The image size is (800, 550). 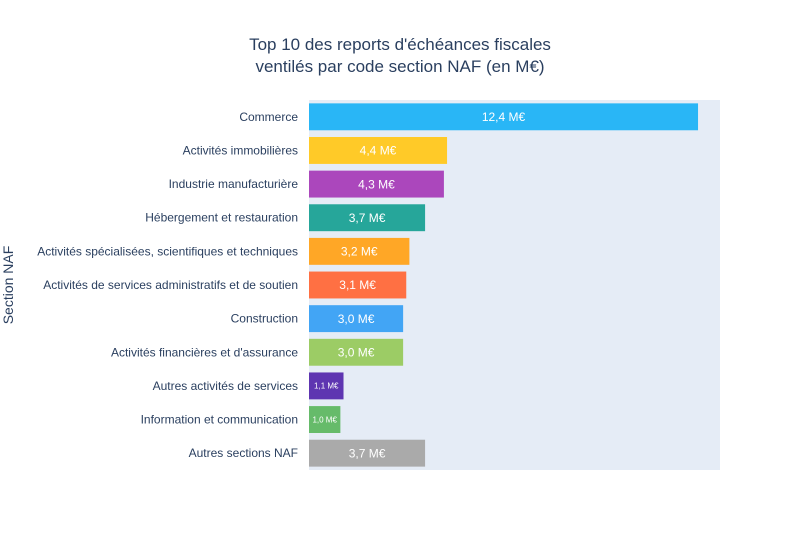 I want to click on category-label: Activités financières et d'assurance, so click(x=204, y=352).